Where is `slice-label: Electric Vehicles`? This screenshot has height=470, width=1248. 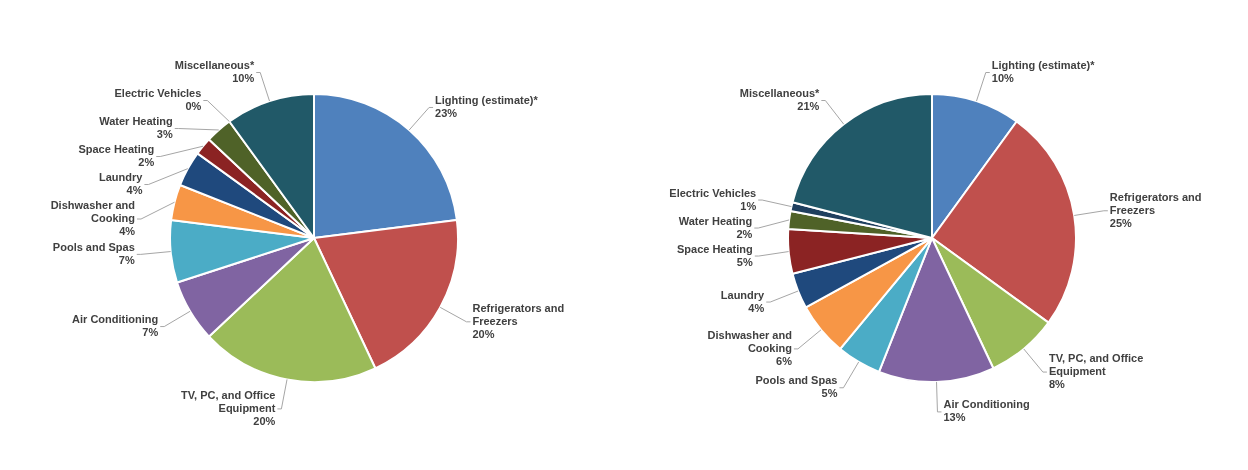
slice-label: Electric Vehicles is located at coordinates (713, 192).